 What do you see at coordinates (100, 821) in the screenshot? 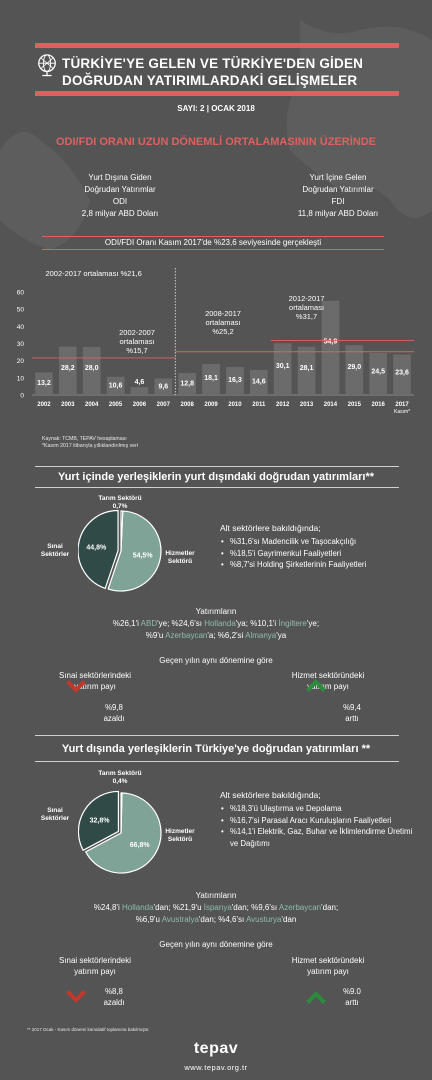
I see `pie-slice-label: 32,8%` at bounding box center [100, 821].